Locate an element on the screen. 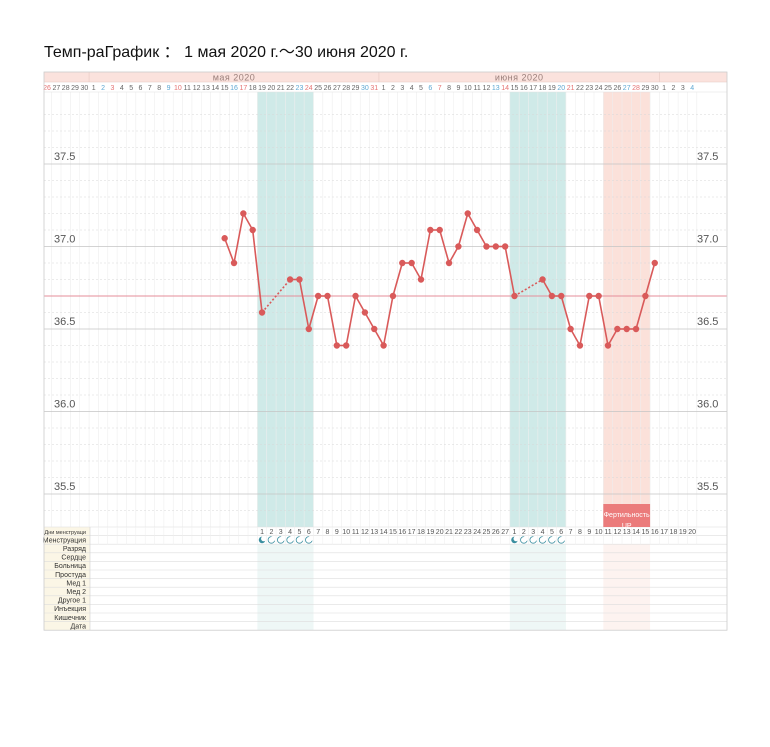 This screenshot has height=747, width=770. date-label: 11 is located at coordinates (476, 88).